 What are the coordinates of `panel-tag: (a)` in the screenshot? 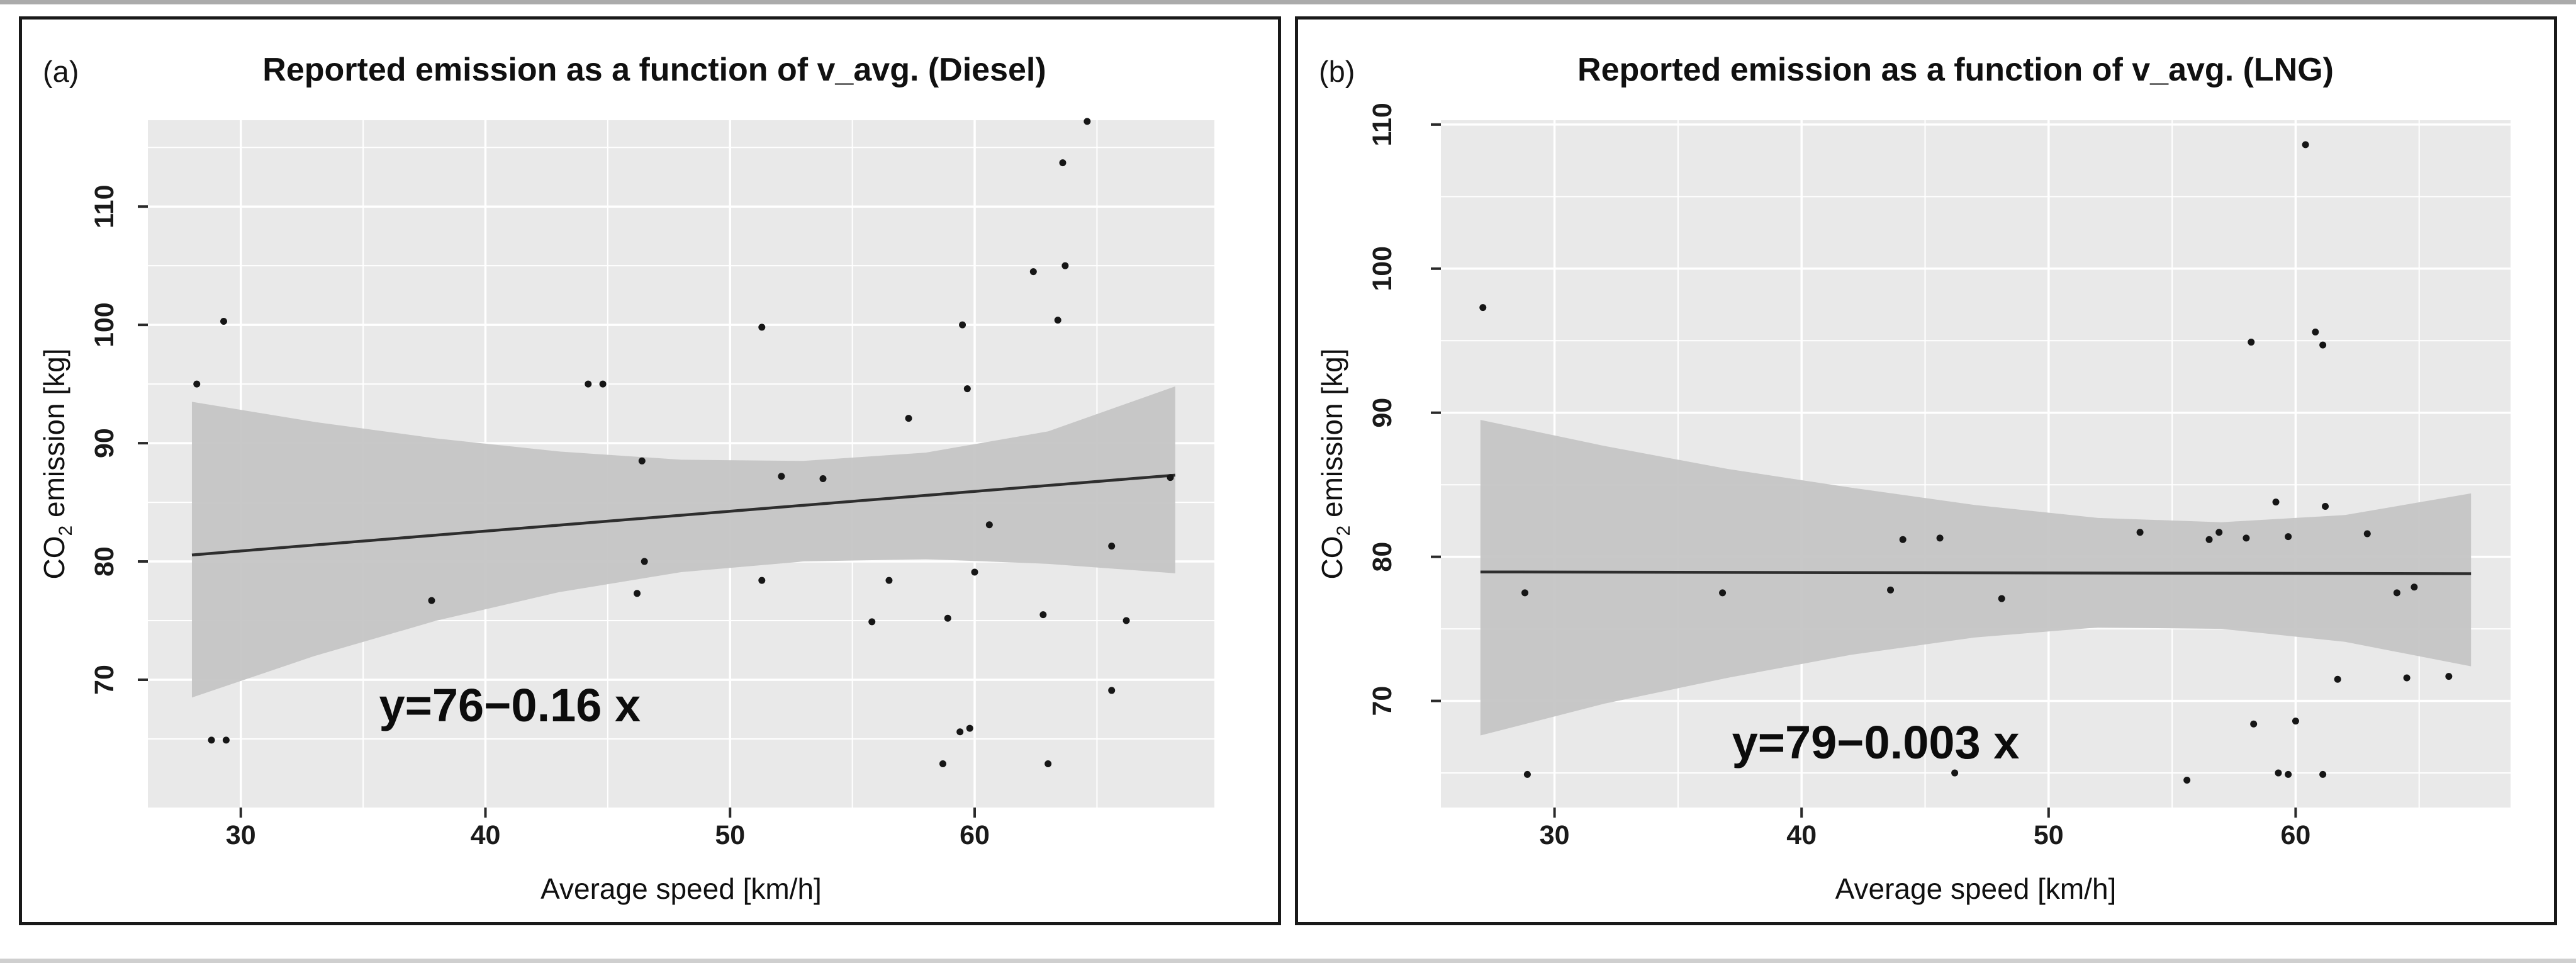 It's located at (61, 71).